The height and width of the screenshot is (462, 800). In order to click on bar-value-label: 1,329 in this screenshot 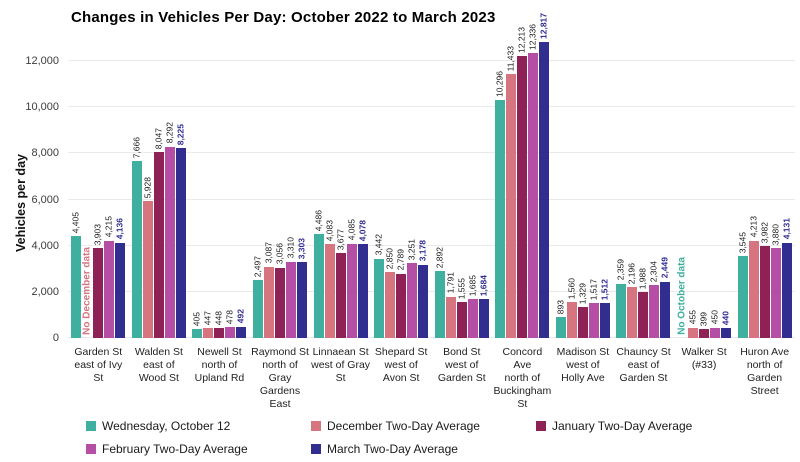, I will do `click(582, 294)`.